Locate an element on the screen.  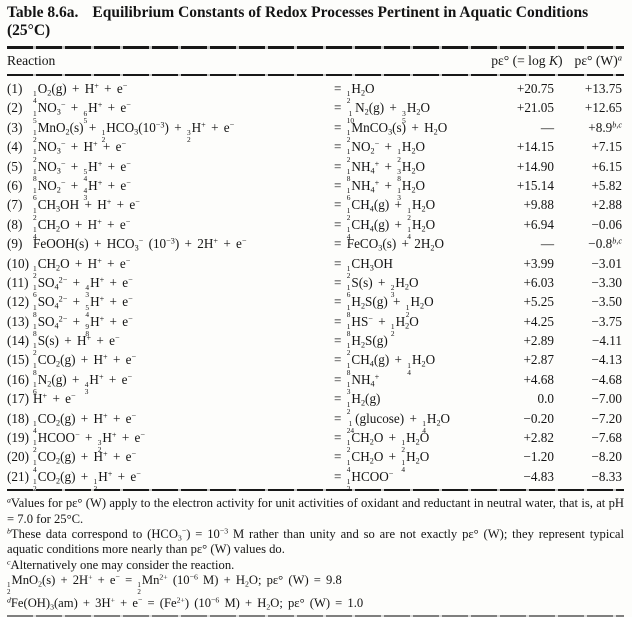
reaction-cell: (16) 1 6 N2(g) + 4 3 H+ + e− is located at coordinates (70, 384).